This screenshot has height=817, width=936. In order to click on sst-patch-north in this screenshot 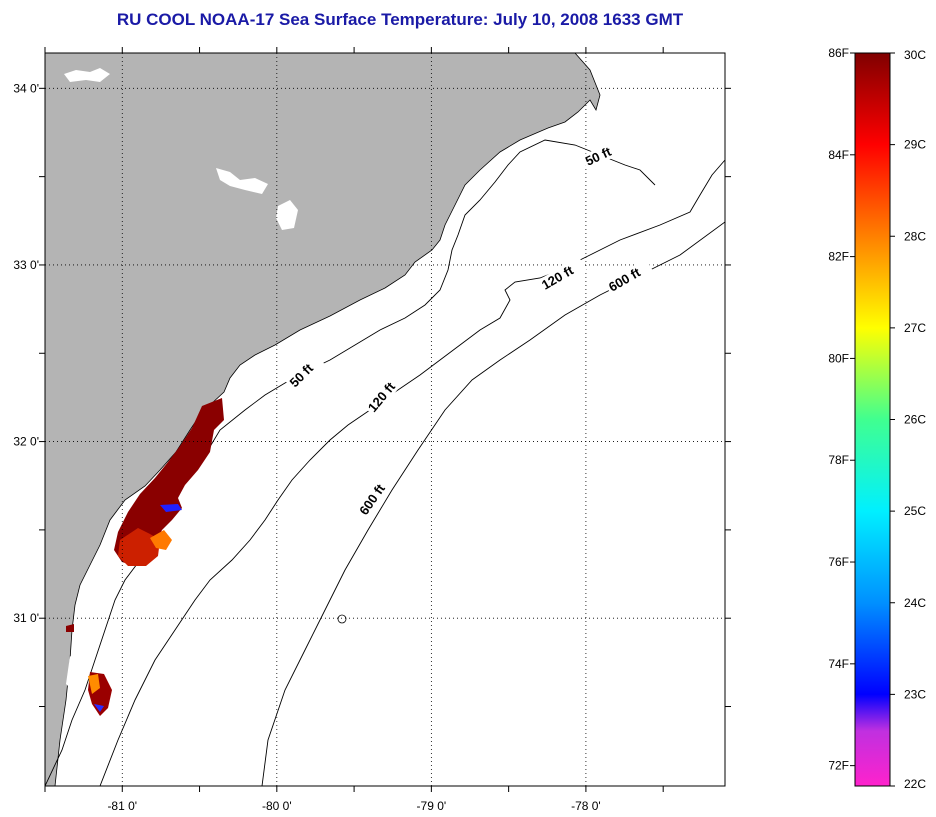, I will do `click(169, 482)`.